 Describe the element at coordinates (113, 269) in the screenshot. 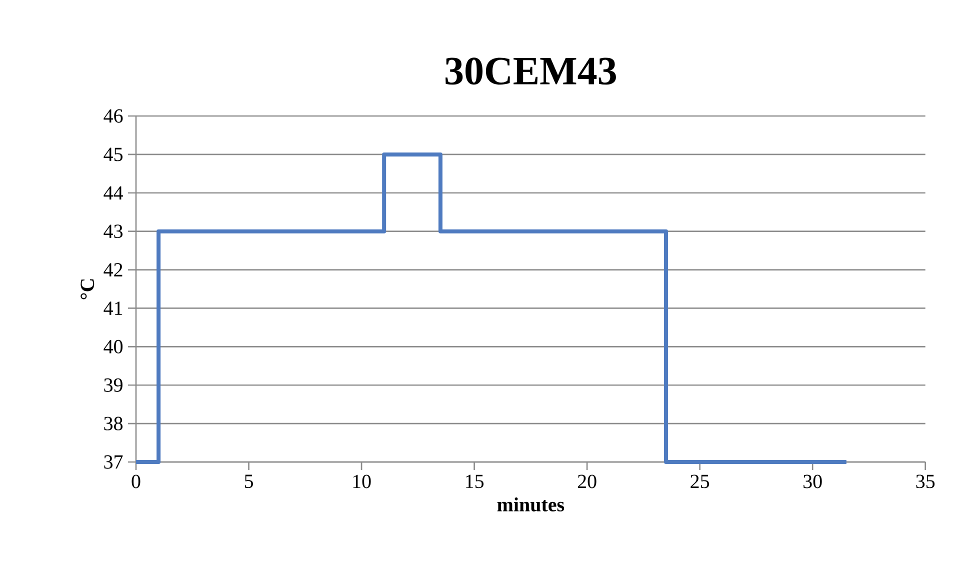

I see `y-tick-label: 42` at that location.